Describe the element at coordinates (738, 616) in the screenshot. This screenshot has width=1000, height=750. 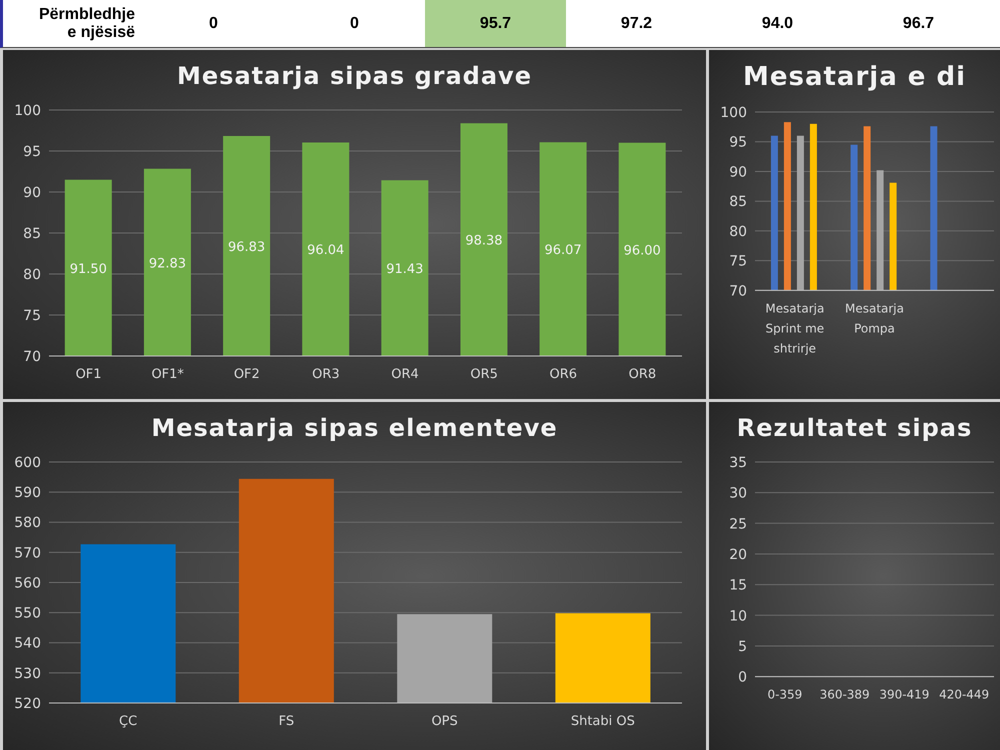
I see `y-tick-label: 10` at that location.